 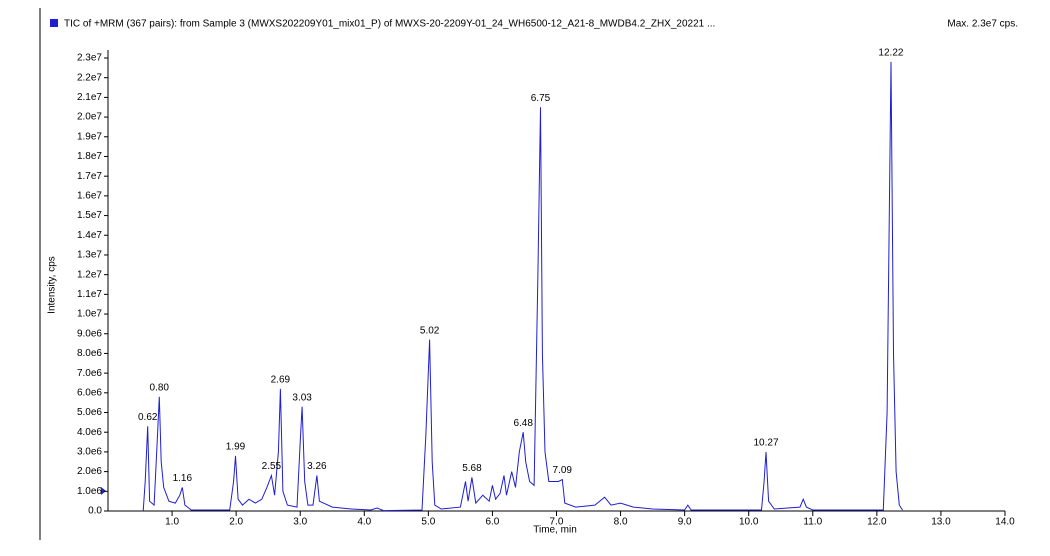 I want to click on x-tick-label: 9.0, so click(x=685, y=522).